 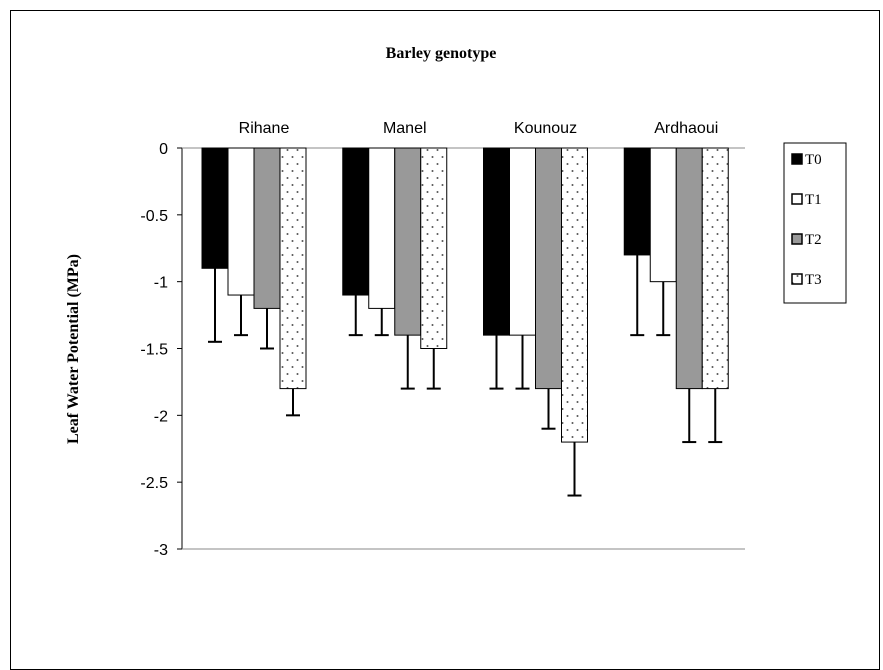 I want to click on legend-swatch-t3, so click(x=797, y=279).